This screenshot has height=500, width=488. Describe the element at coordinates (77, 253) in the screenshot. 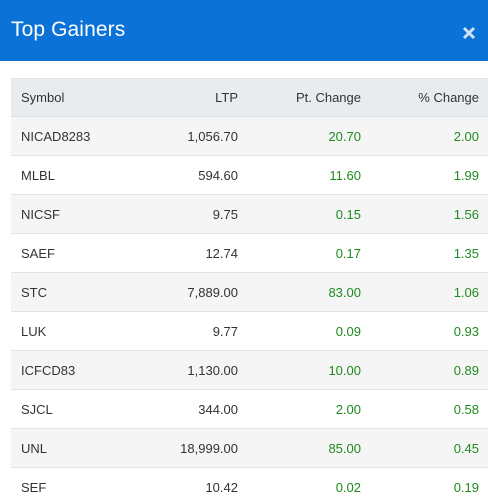

I see `symbol-cell: SAEF` at that location.